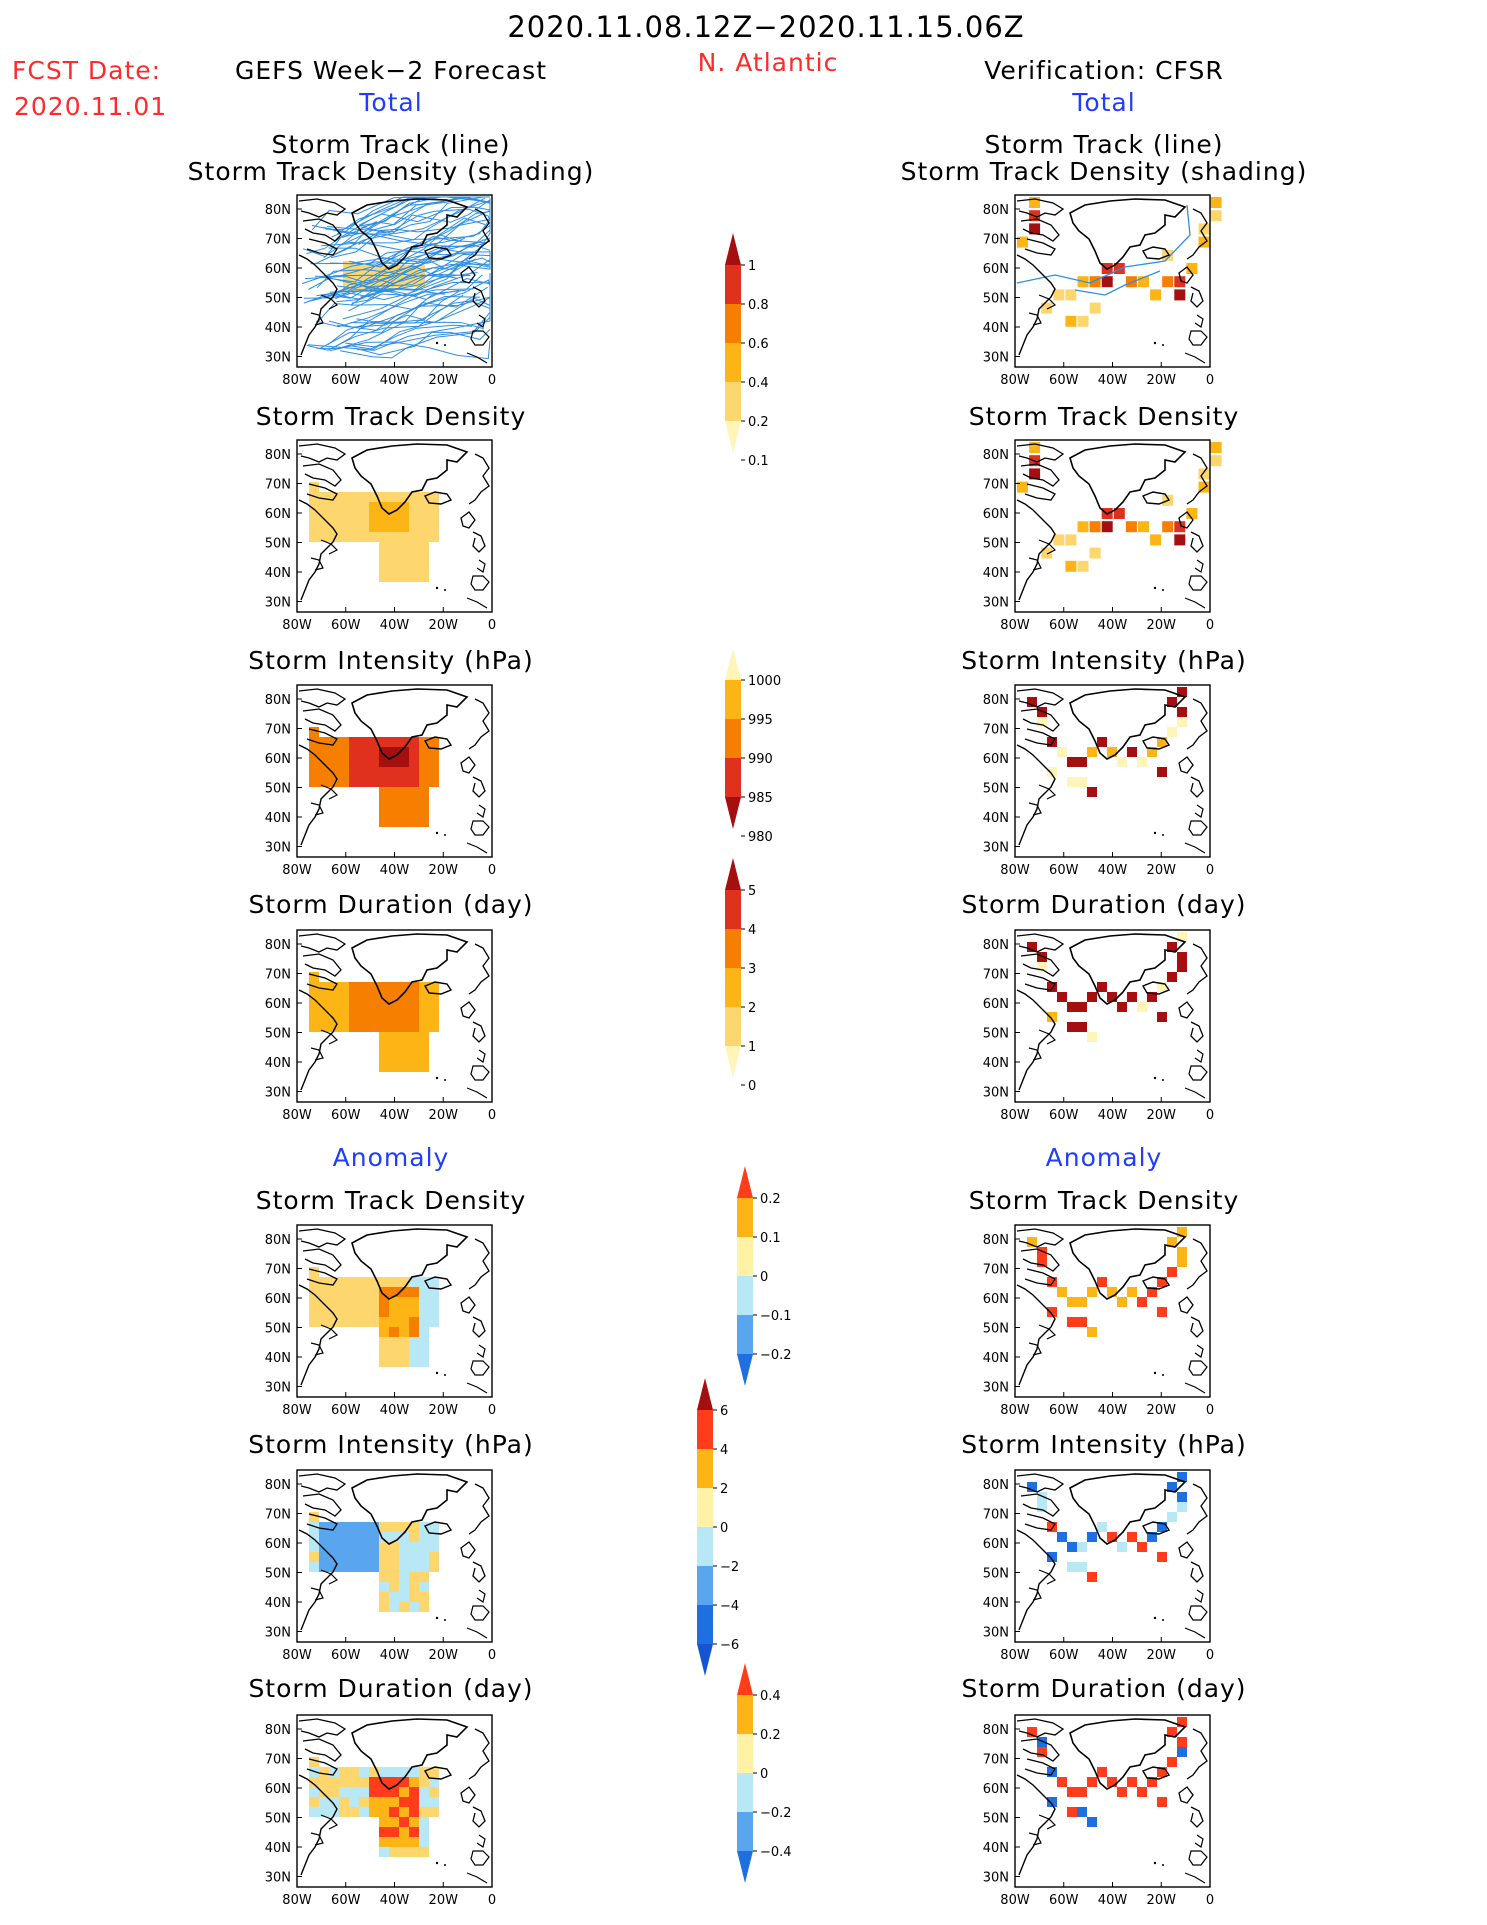  What do you see at coordinates (740, 976) in the screenshot?
I see `colorbar-duration: 5 4 3 2 1 0` at bounding box center [740, 976].